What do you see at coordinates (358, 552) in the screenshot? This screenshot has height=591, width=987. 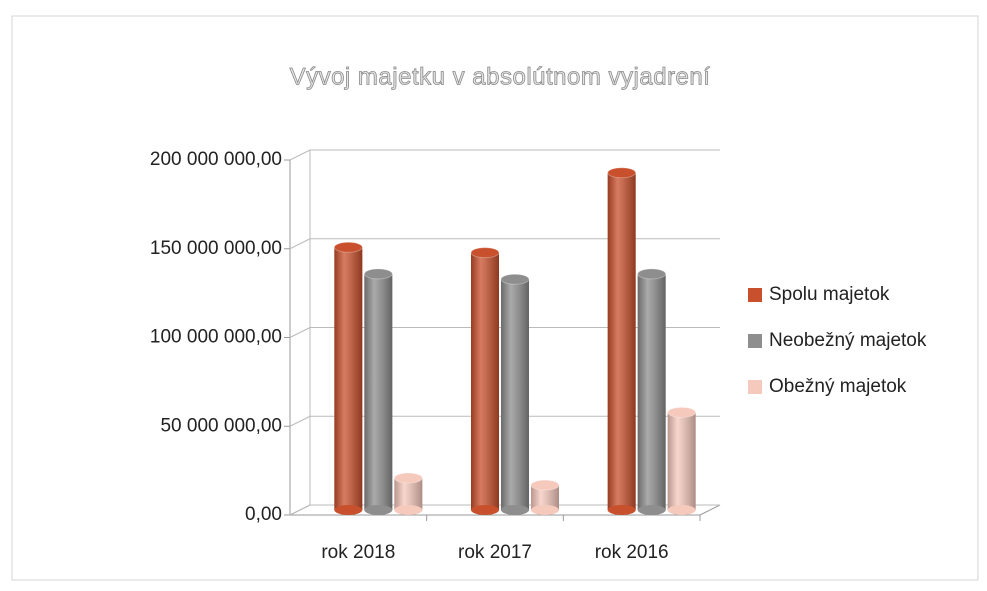 I see `x-tick-label: rok 2018` at bounding box center [358, 552].